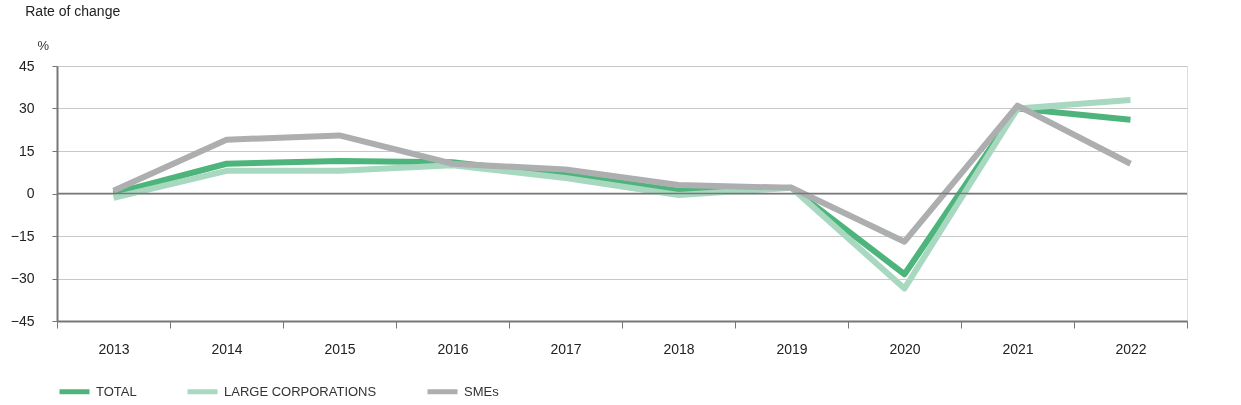  I want to click on legend-label: LARGE CORPORATIONS, so click(300, 391).